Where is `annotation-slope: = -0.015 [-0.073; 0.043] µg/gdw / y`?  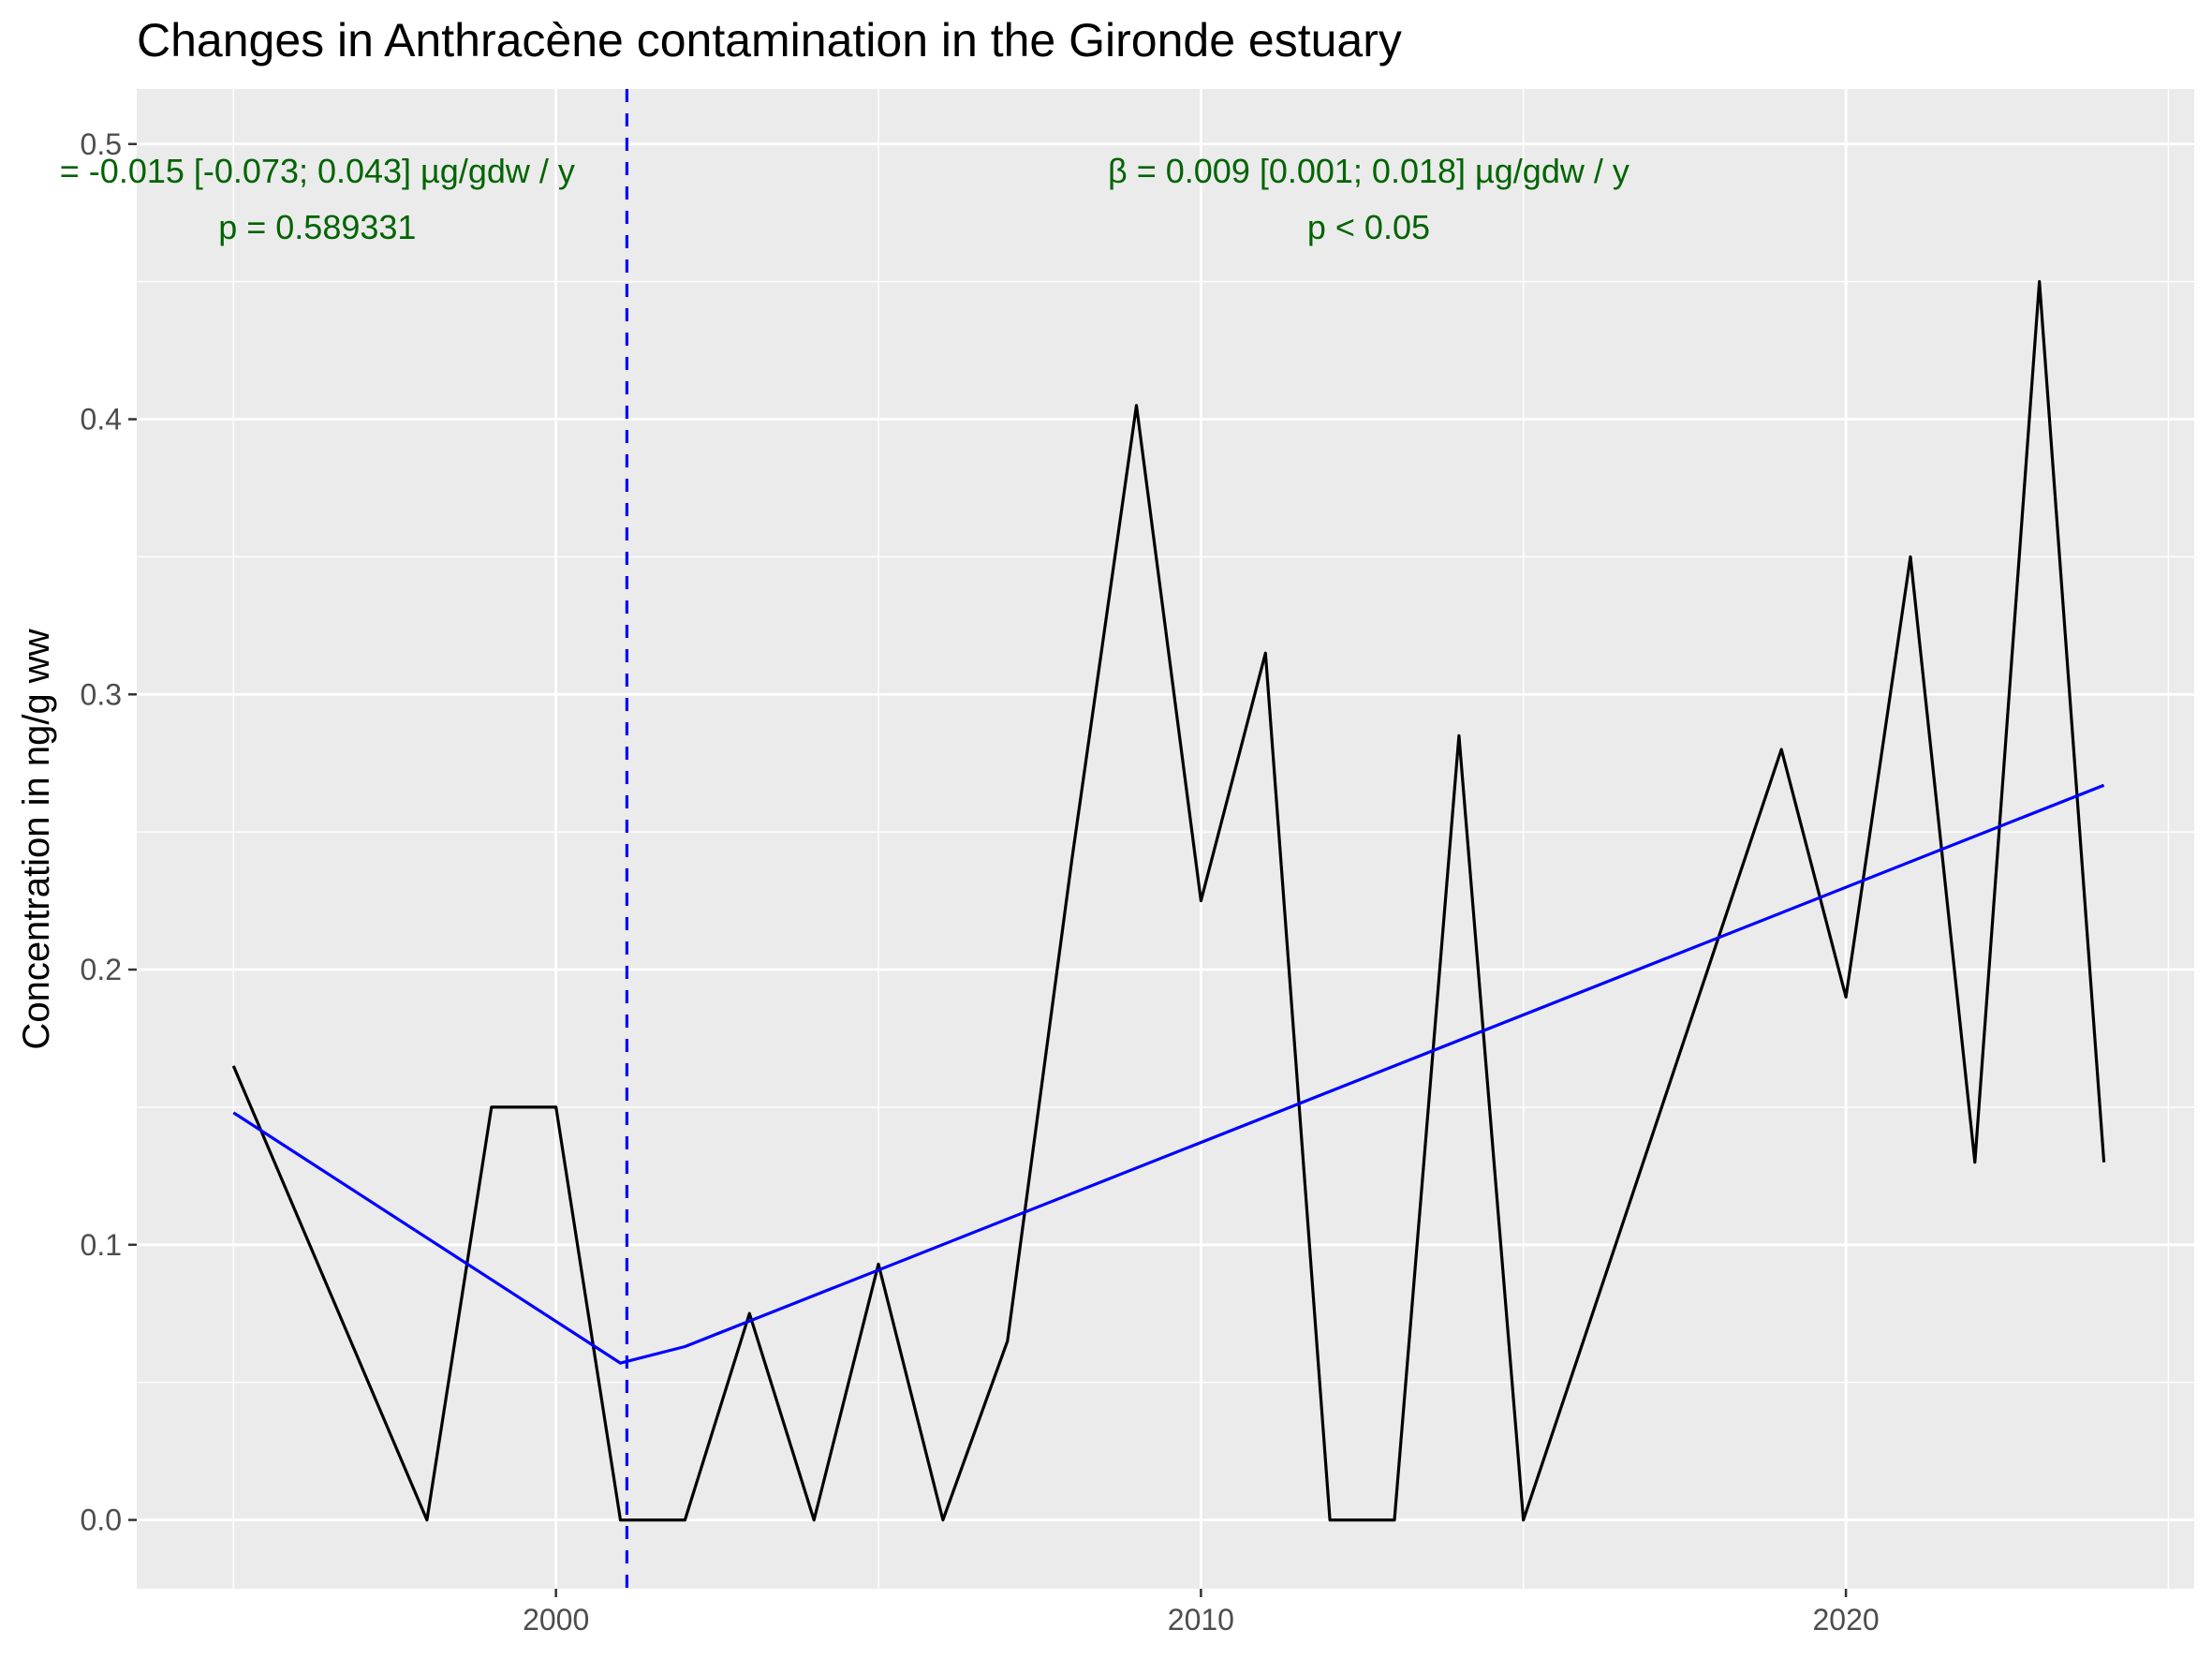
annotation-slope: = -0.015 [-0.073; 0.043] µg/gdw / y is located at coordinates (318, 171).